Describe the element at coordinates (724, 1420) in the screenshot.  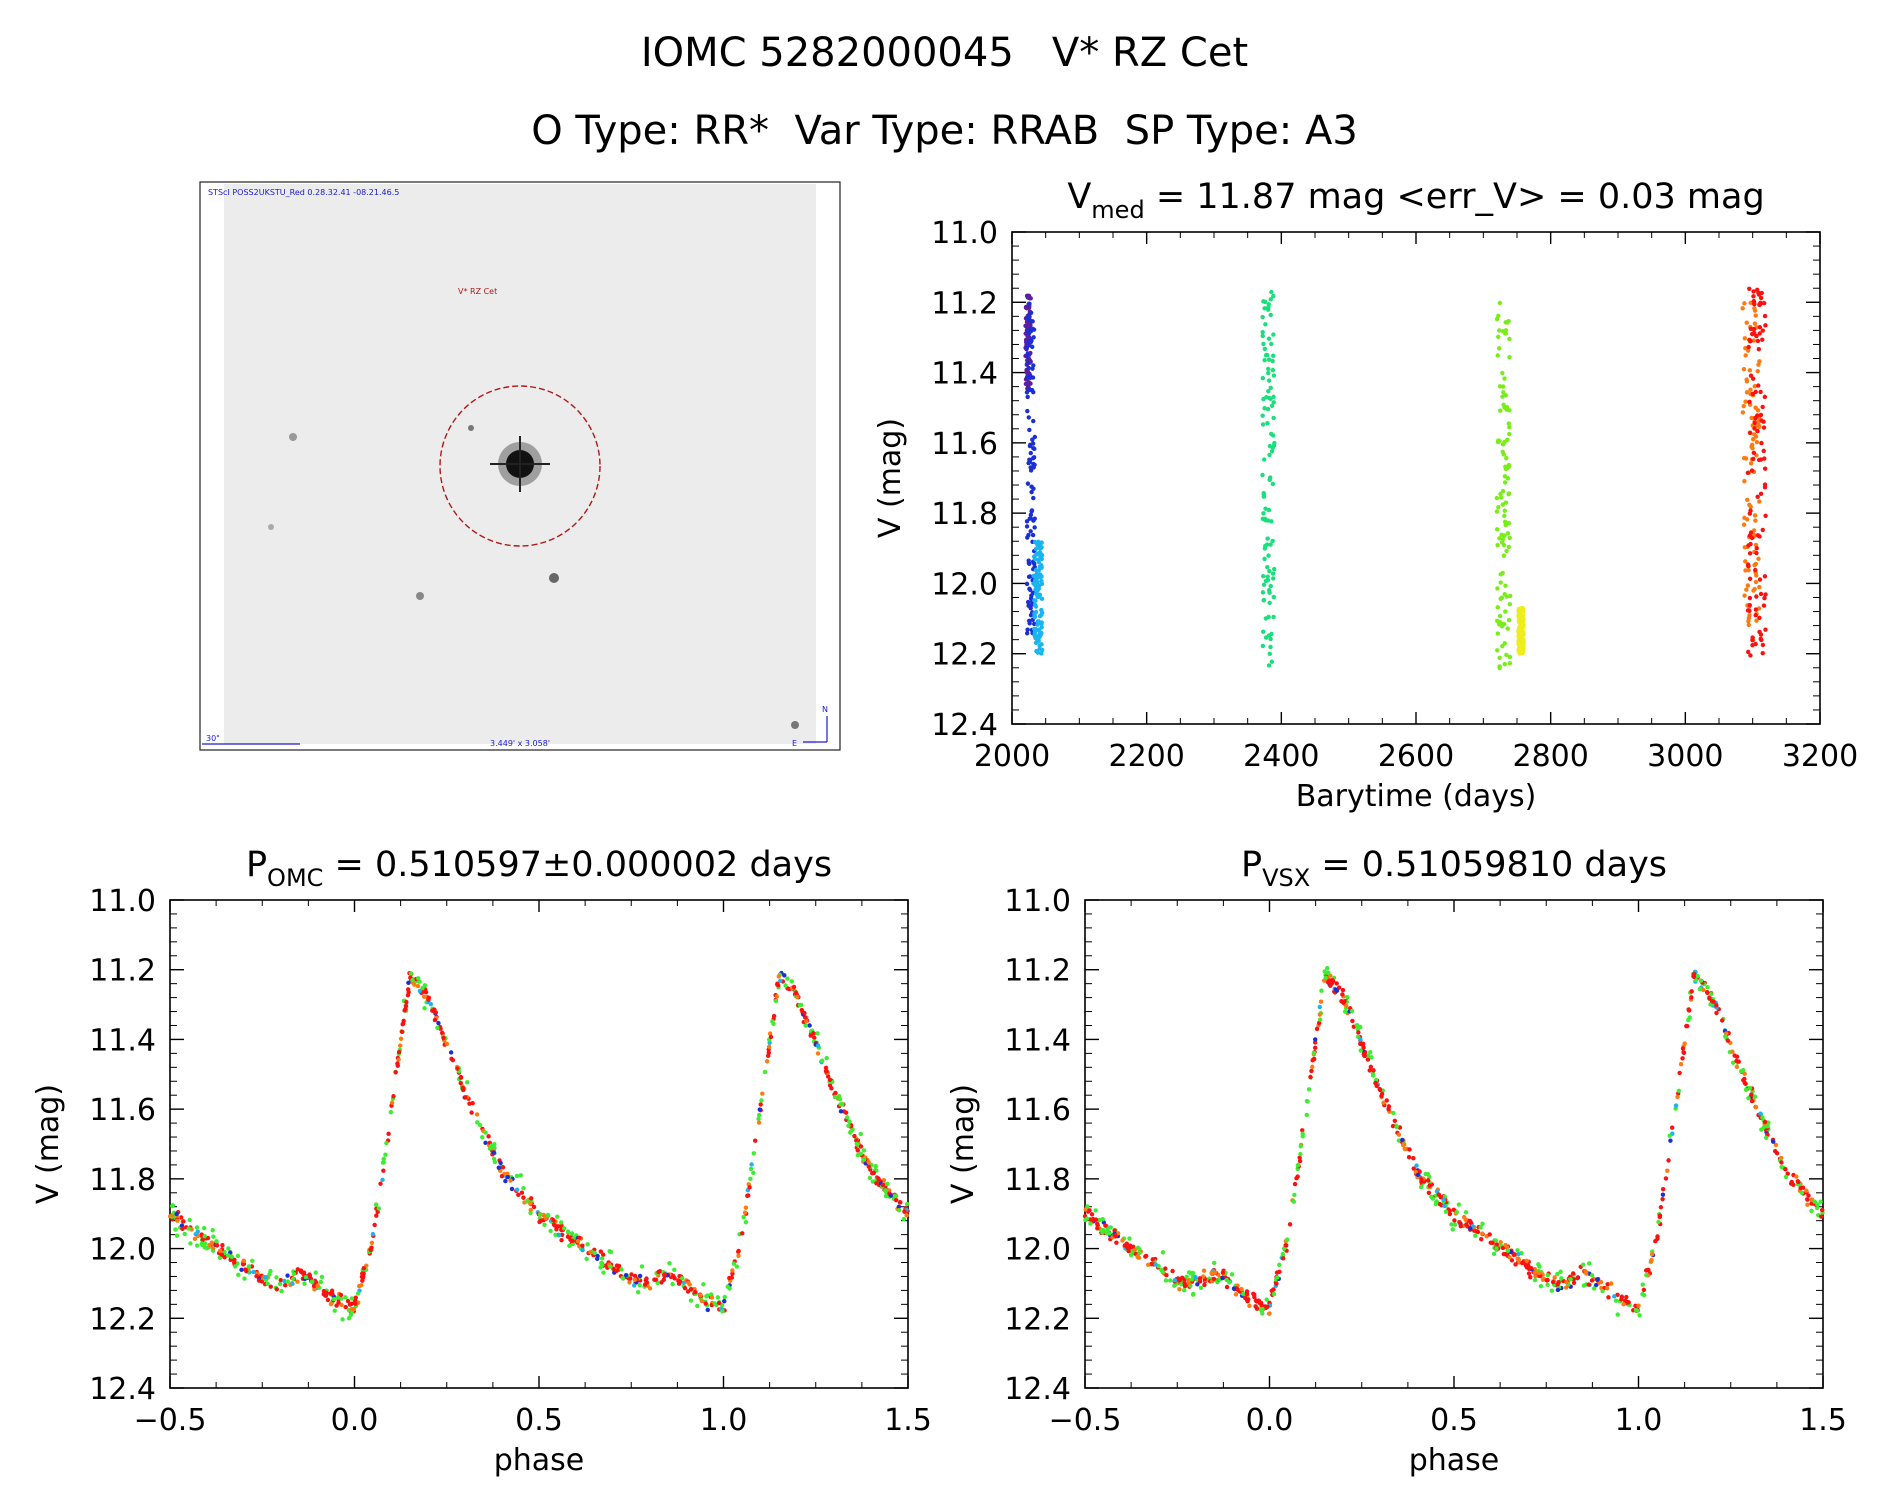
I see `x-tick-label: 1.0` at that location.